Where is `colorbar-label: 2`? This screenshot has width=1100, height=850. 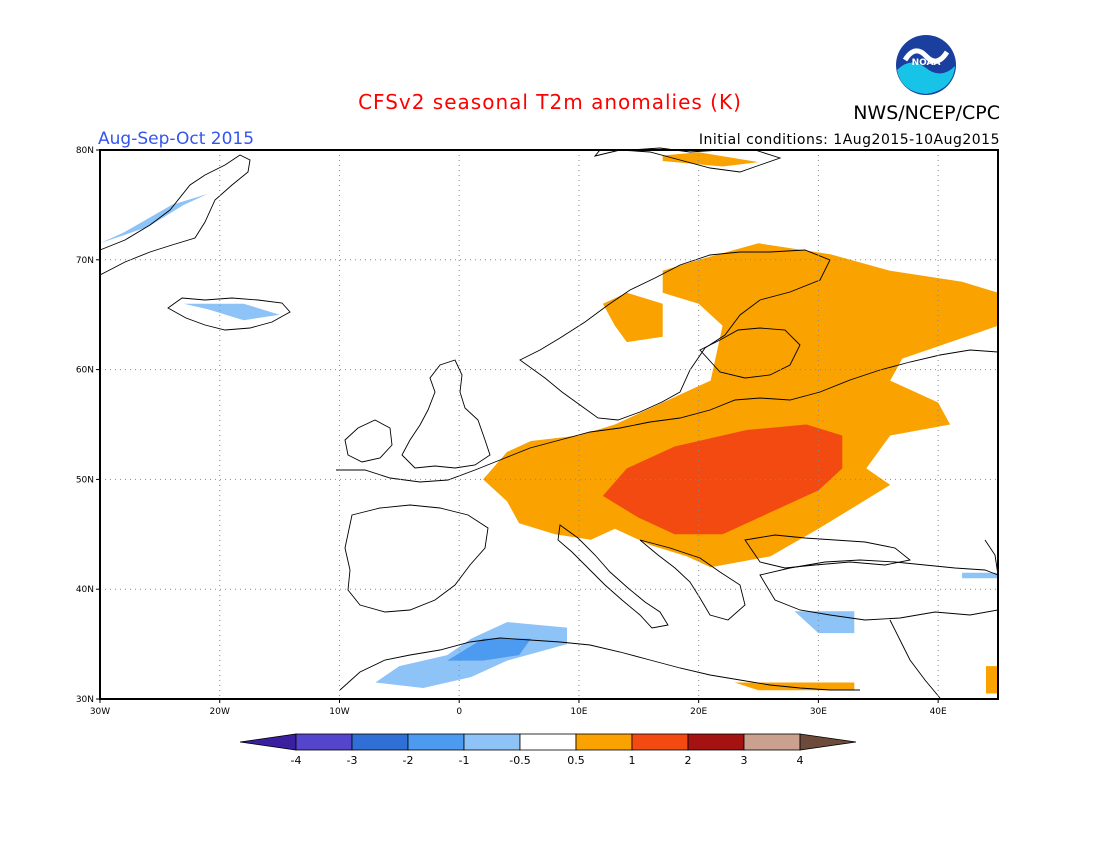 colorbar-label: 2 is located at coordinates (688, 760).